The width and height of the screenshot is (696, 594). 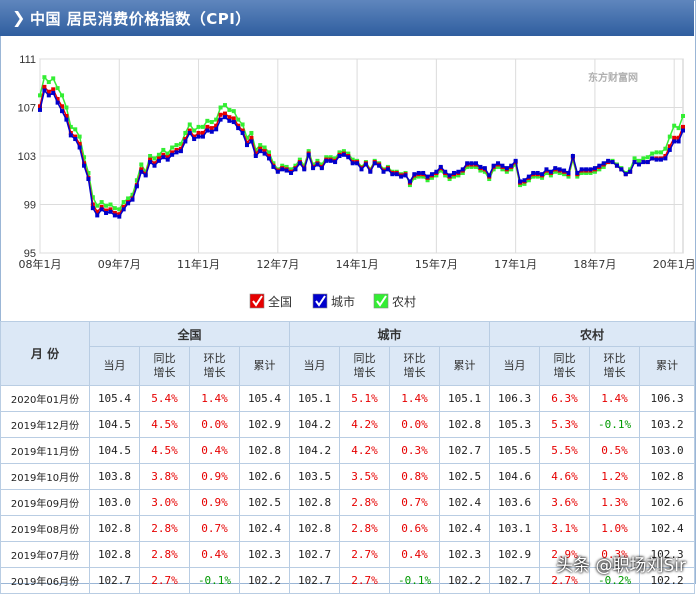 What do you see at coordinates (565, 476) in the screenshot?
I see `table-cell: 4.6%` at bounding box center [565, 476].